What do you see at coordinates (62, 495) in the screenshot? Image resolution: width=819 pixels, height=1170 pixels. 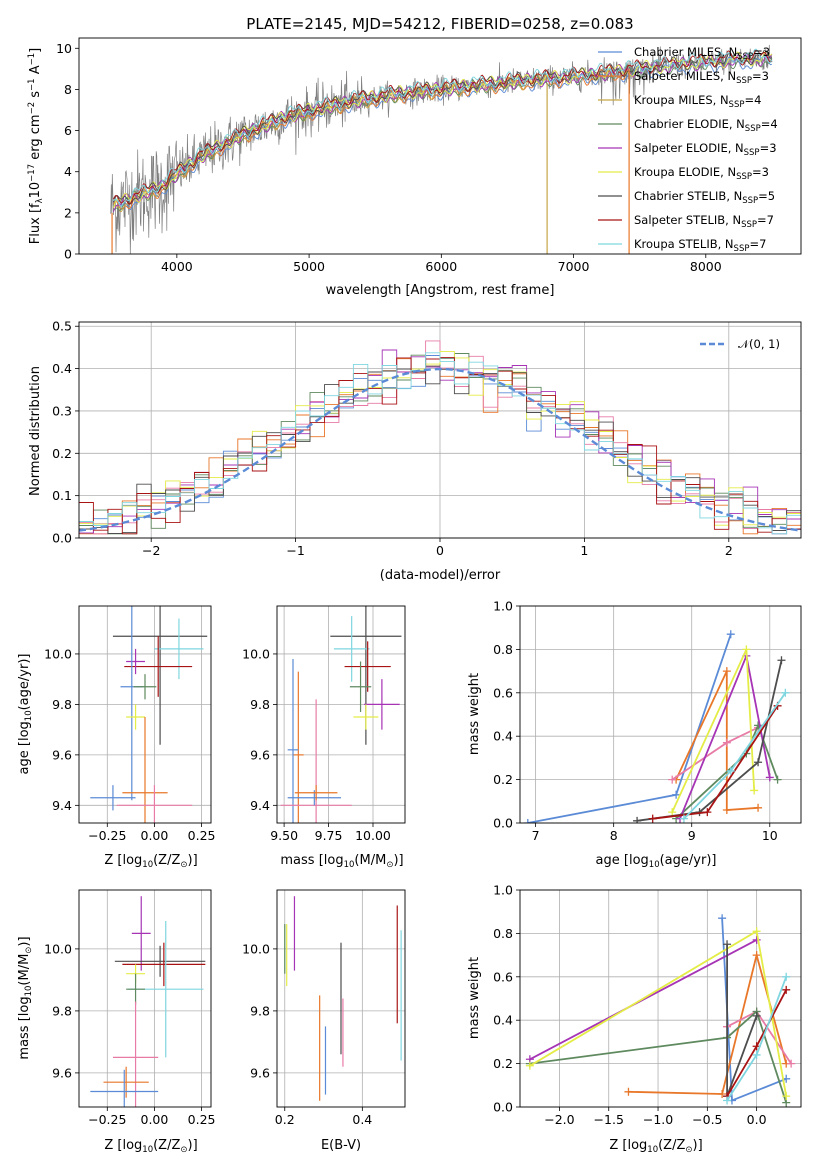 I see `y-tick-label: 0.1` at bounding box center [62, 495].